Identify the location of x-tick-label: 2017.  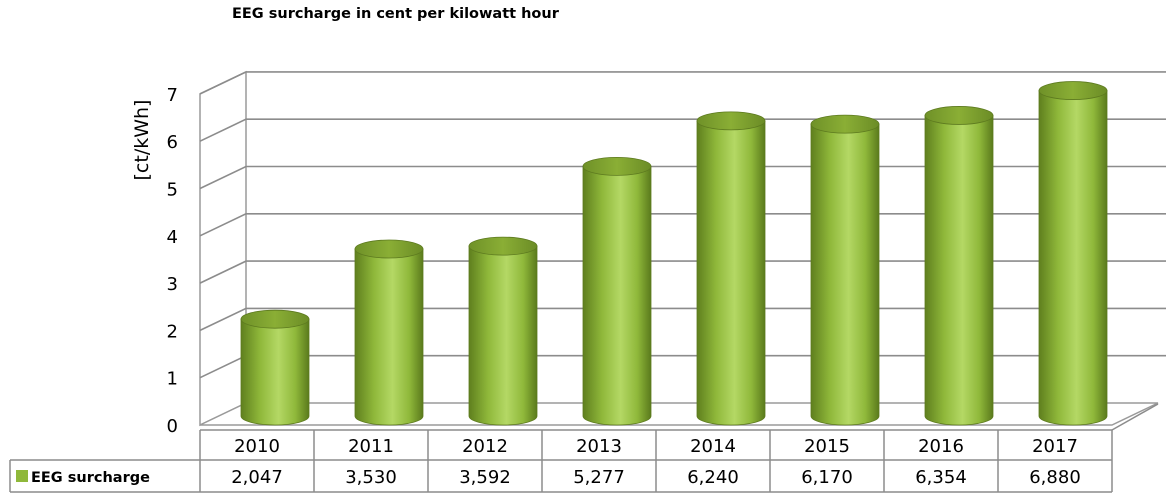
(1055, 446).